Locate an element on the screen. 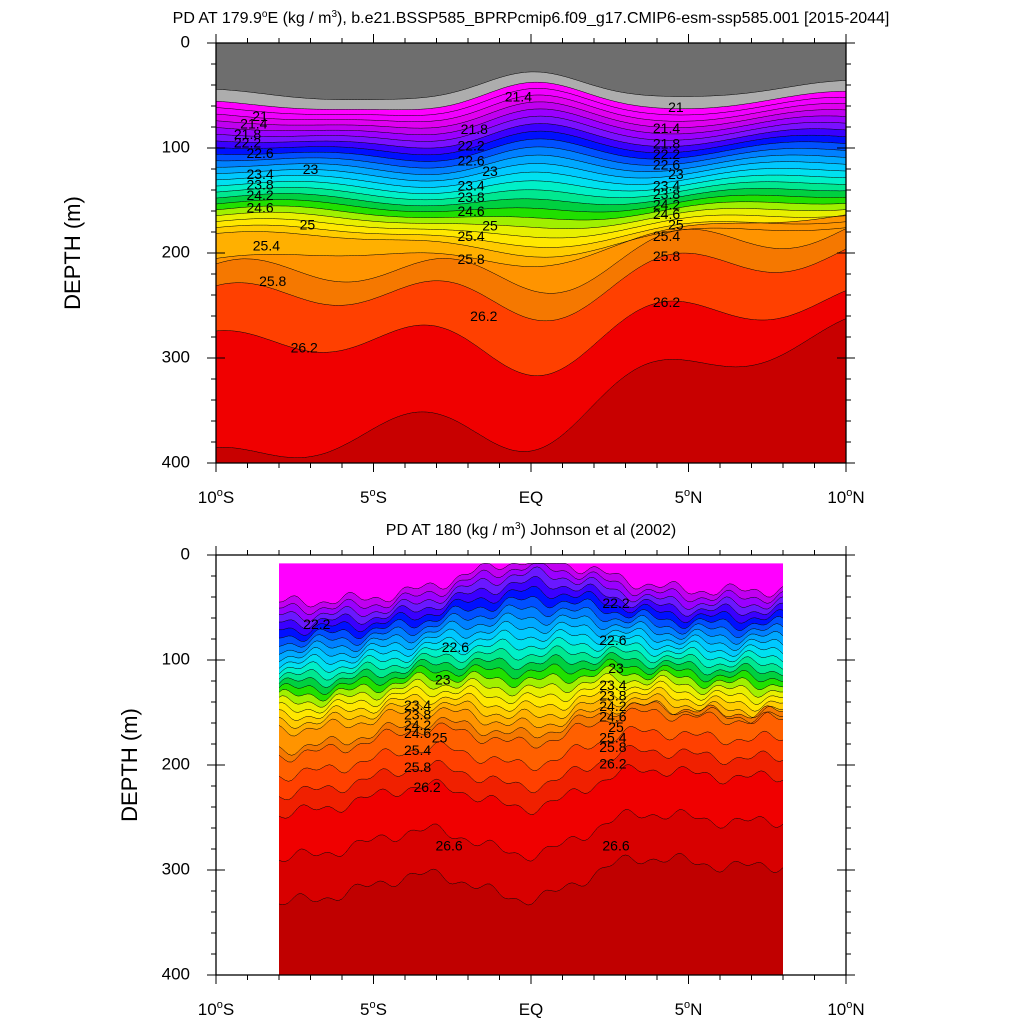  y-tick-label: 0 is located at coordinates (185, 553).